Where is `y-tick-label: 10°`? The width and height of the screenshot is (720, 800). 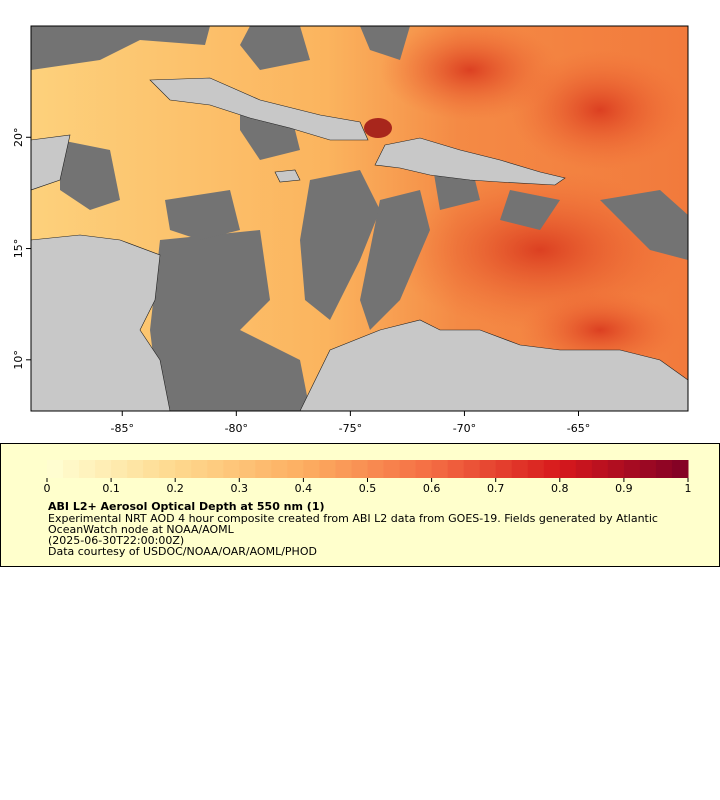 y-tick-label: 10° is located at coordinates (18, 360).